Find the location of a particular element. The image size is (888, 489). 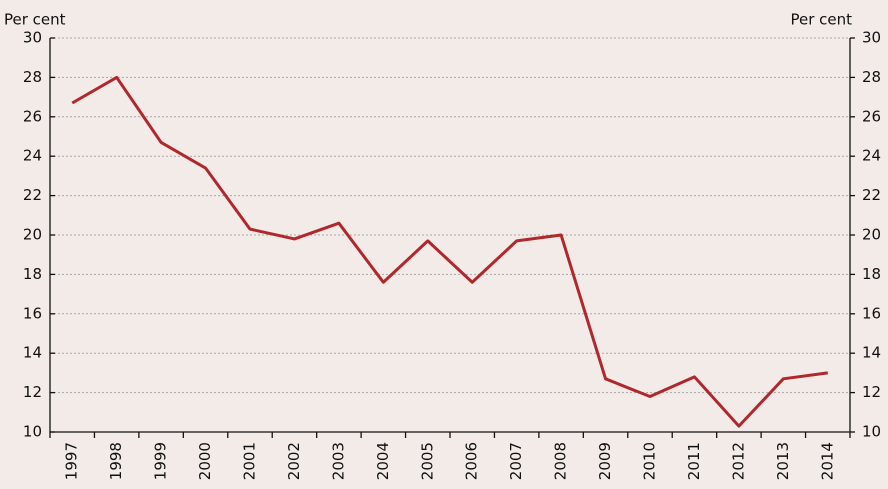

y2-axis-label: Per cent is located at coordinates (821, 20).